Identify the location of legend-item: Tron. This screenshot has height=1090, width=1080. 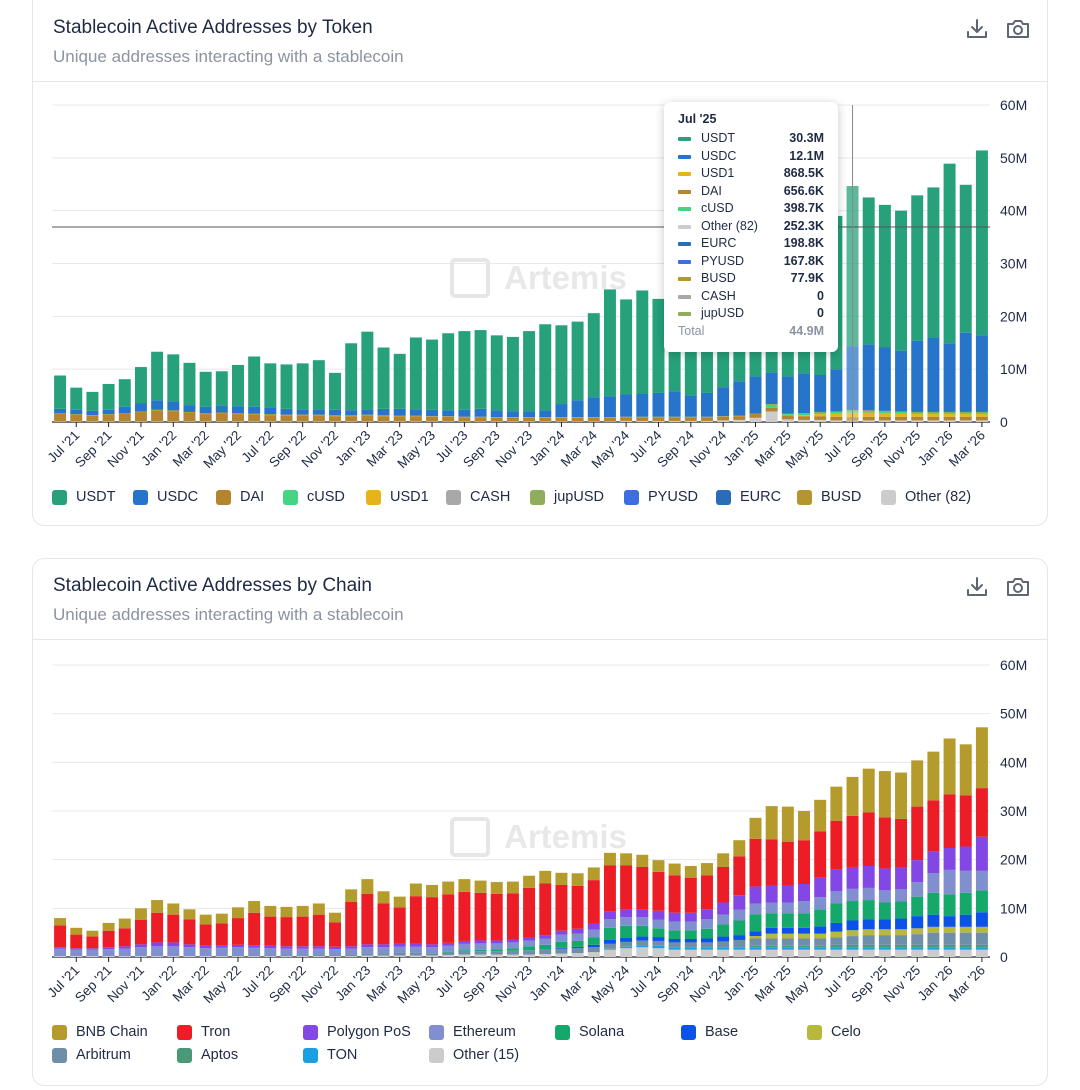
(203, 1032).